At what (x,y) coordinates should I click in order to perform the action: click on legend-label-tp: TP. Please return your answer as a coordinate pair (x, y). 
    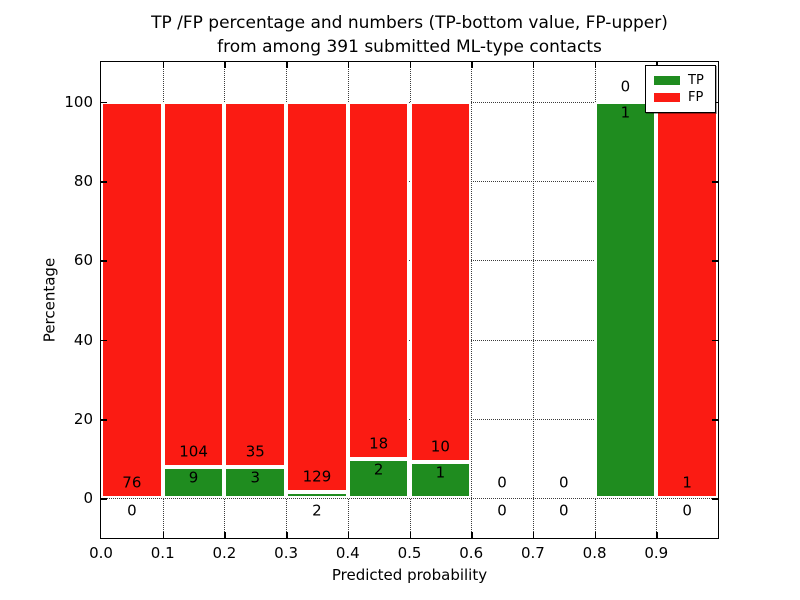
    Looking at the image, I should click on (696, 80).